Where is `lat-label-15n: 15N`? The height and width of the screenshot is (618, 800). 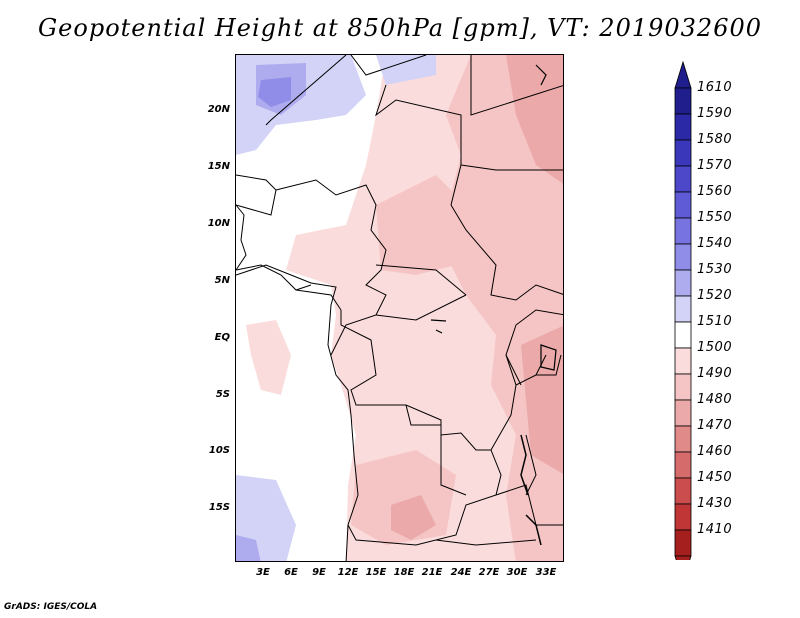
lat-label-15n: 15N is located at coordinates (218, 166).